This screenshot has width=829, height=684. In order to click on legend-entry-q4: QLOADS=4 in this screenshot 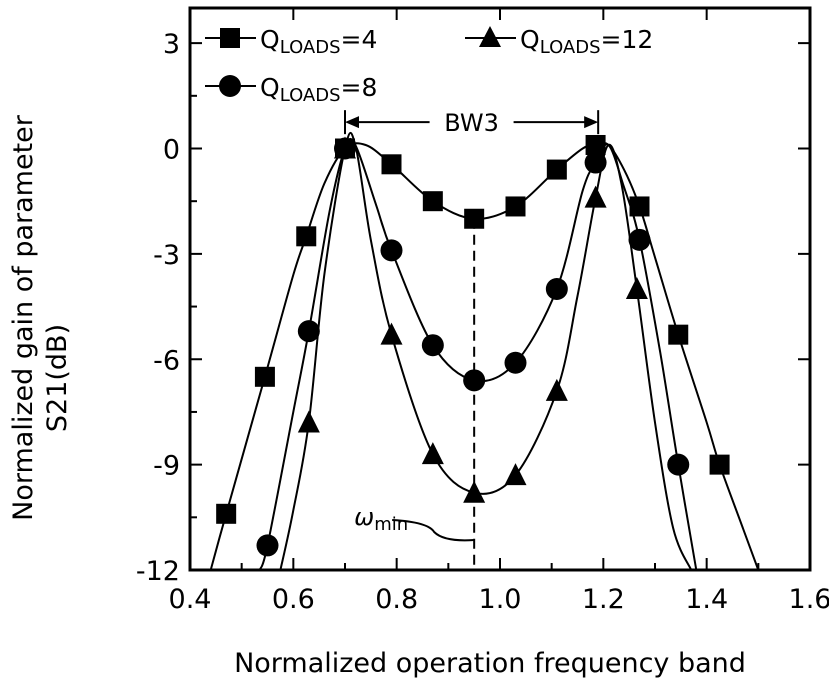, I will do `click(291, 41)`.